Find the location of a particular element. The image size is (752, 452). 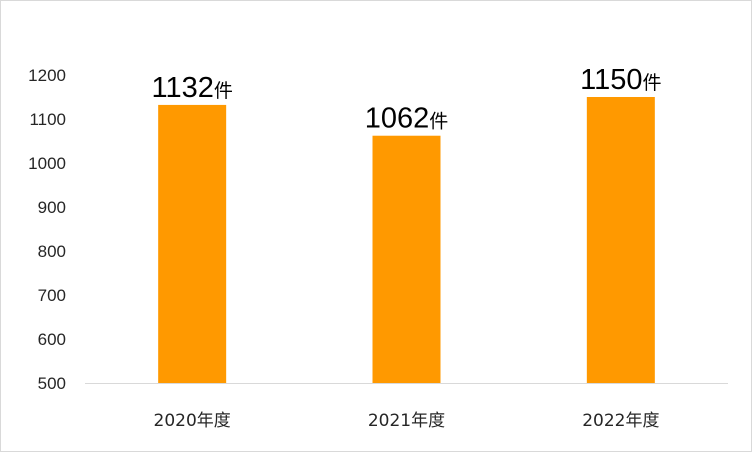

data-label-value: 1150 is located at coordinates (611, 80).